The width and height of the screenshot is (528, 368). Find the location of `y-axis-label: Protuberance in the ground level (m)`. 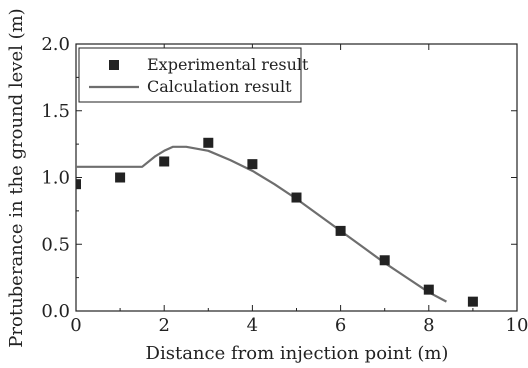

y-axis-label: Protuberance in the ground level (m) is located at coordinates (16, 177).